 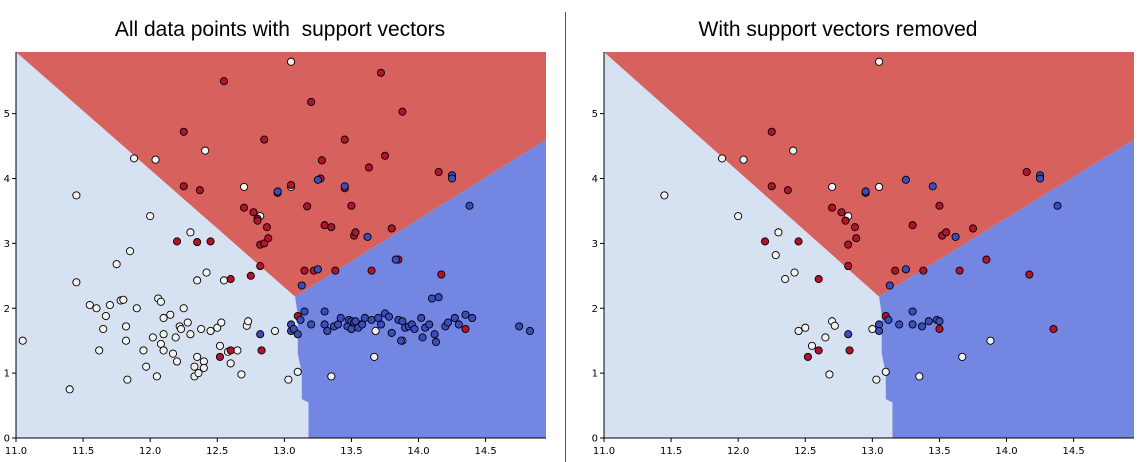 What do you see at coordinates (565, 237) in the screenshot?
I see `panel-divider` at bounding box center [565, 237].